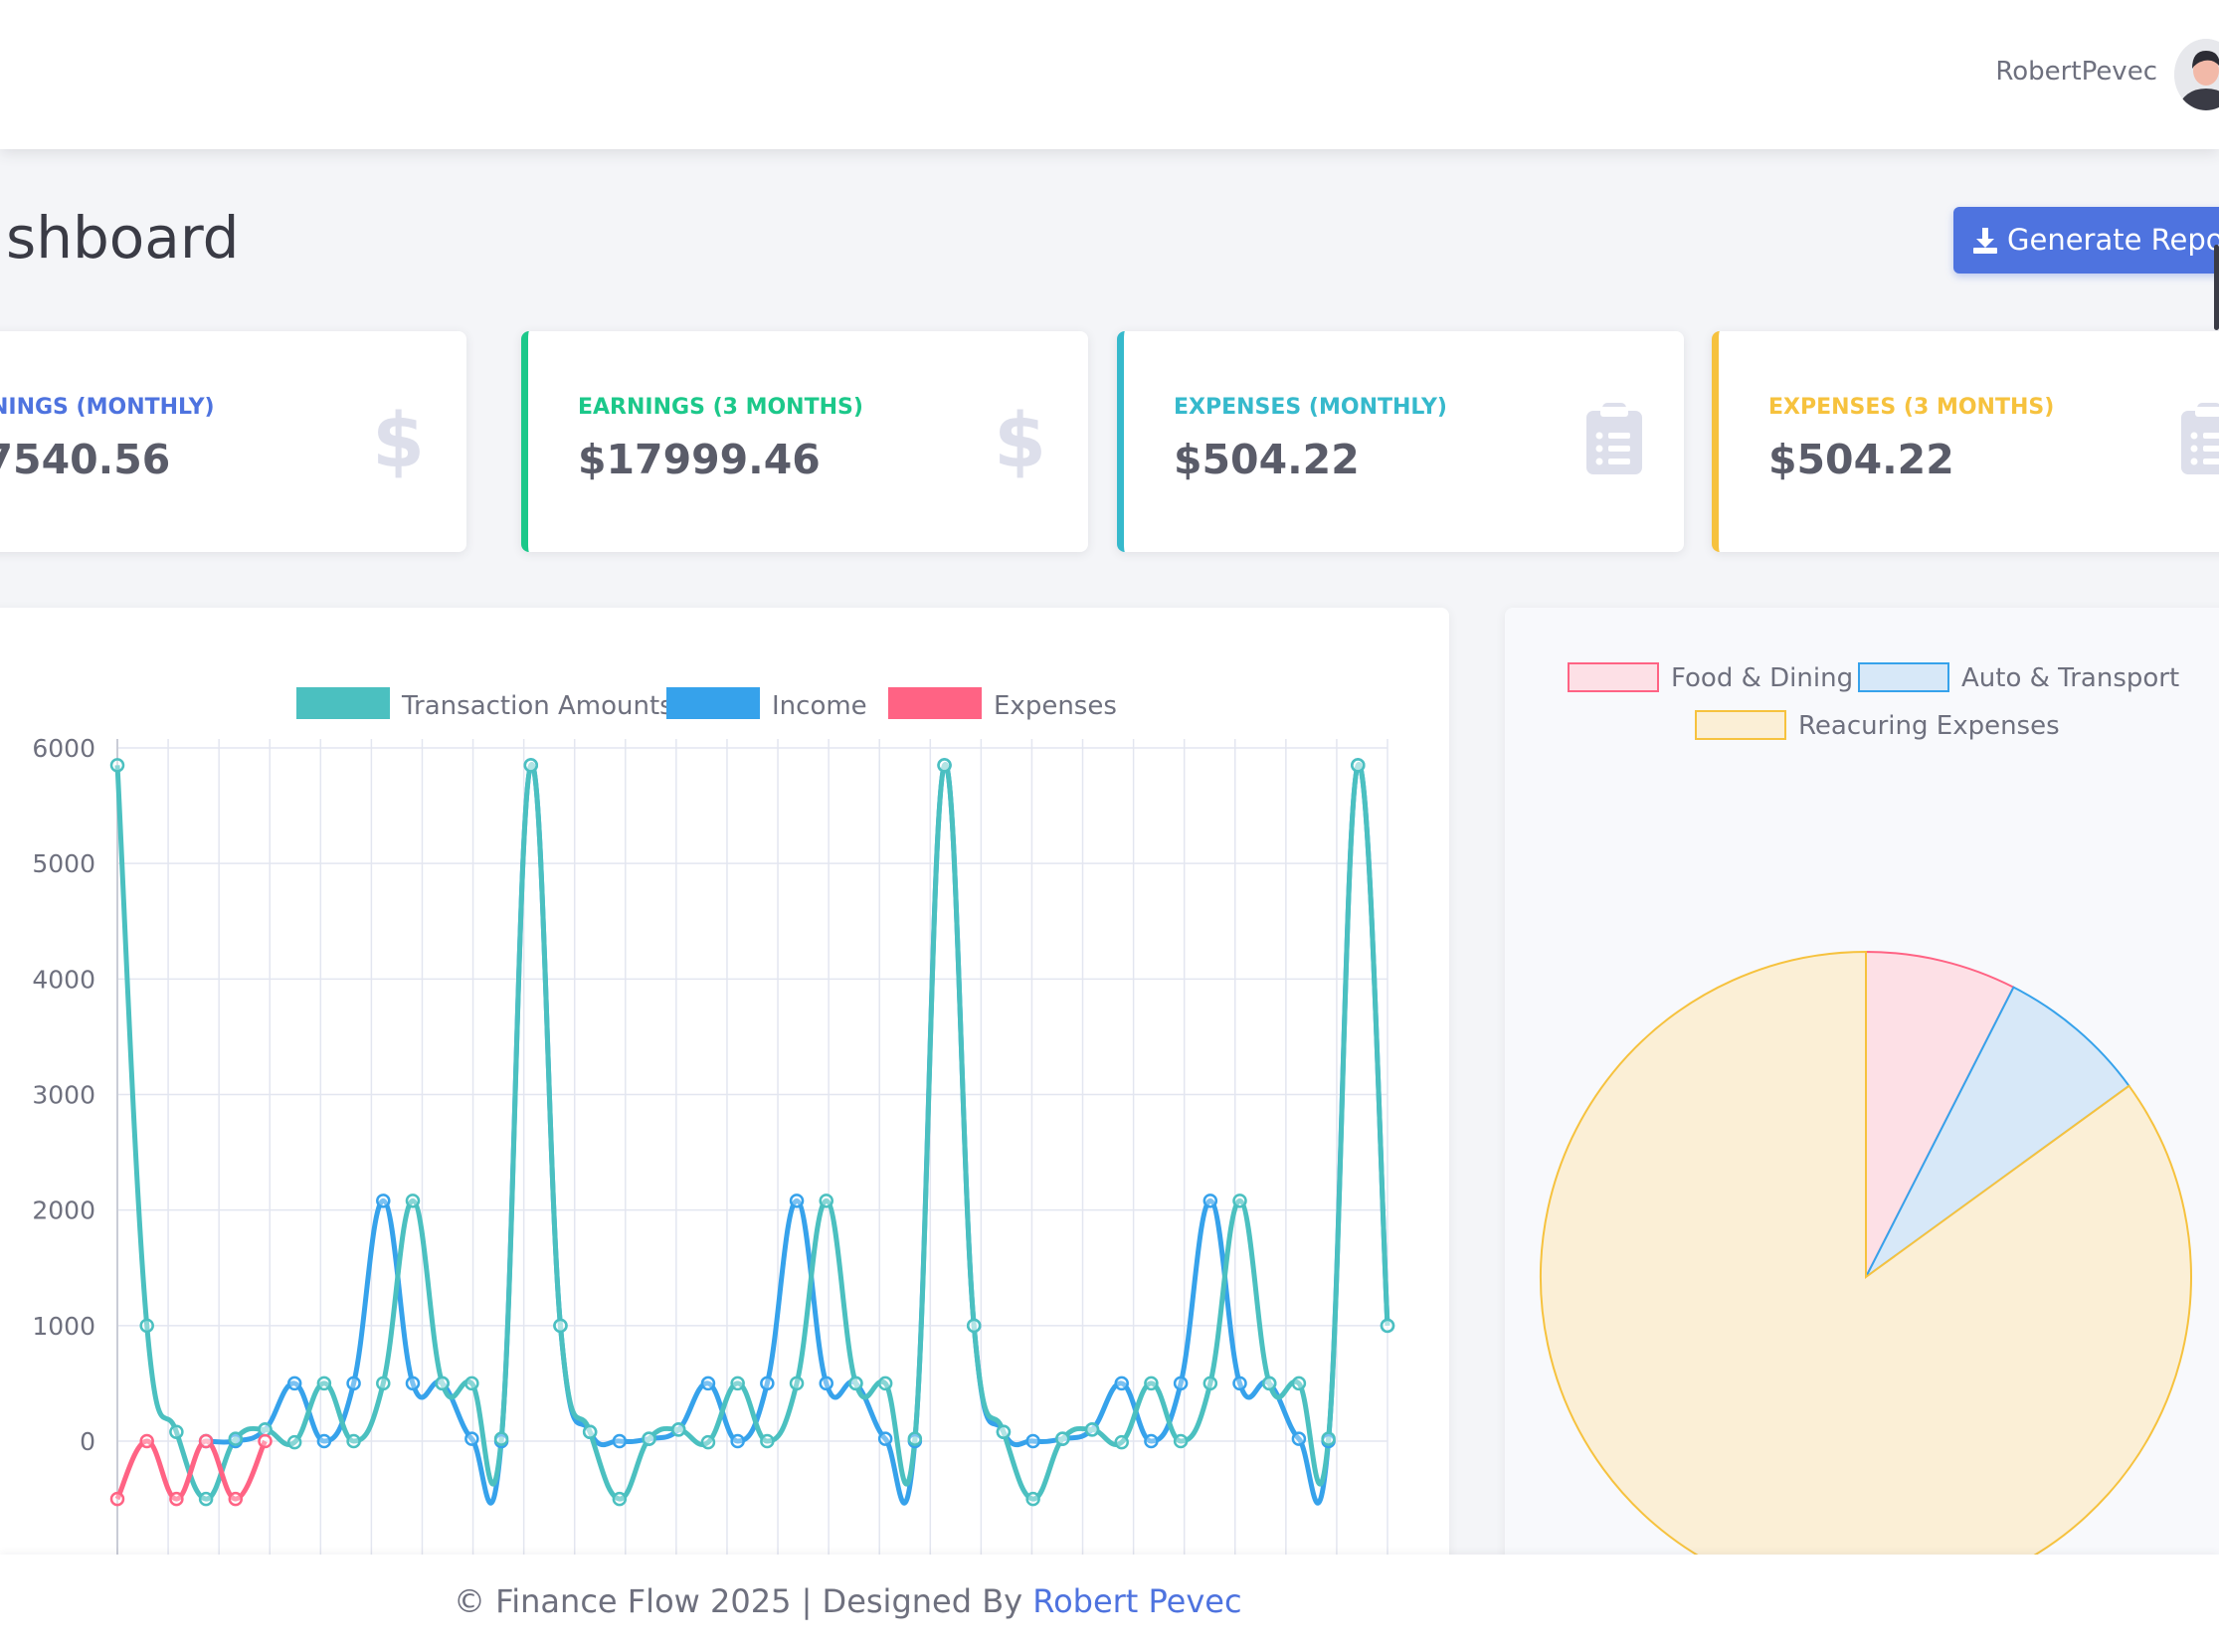  What do you see at coordinates (2196, 74) in the screenshot?
I see `avatar` at bounding box center [2196, 74].